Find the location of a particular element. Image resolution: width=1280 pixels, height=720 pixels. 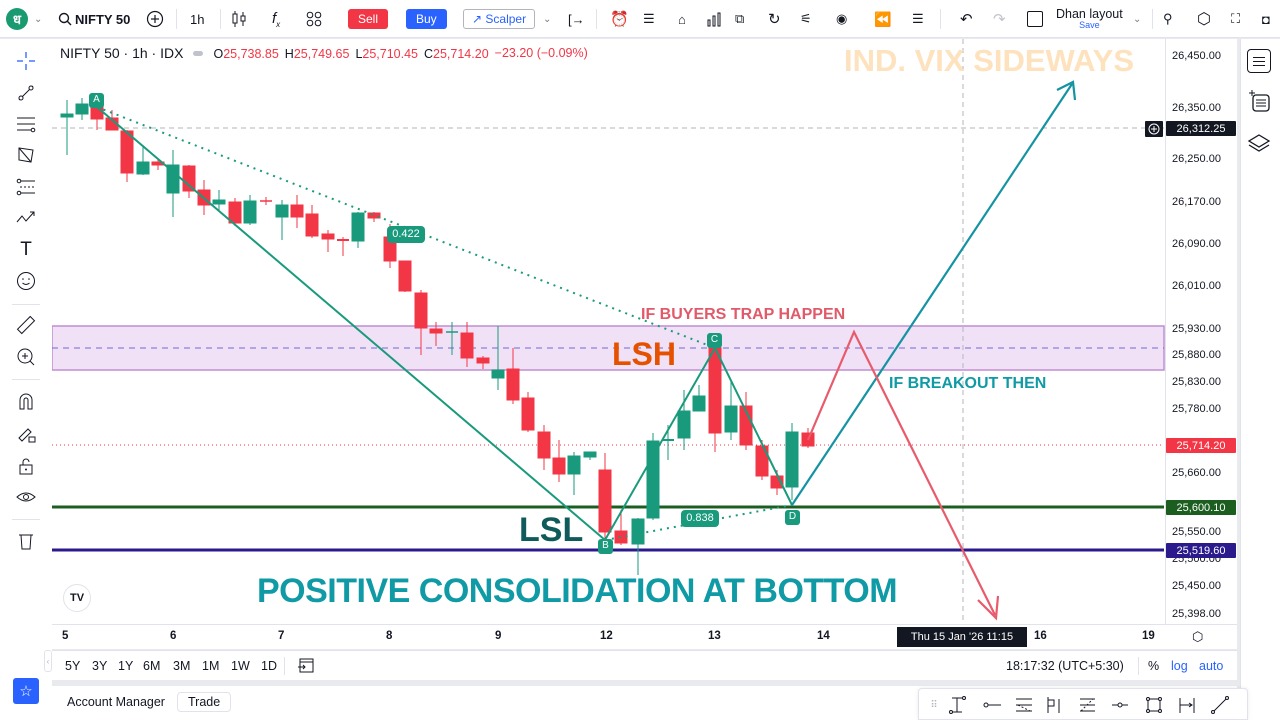

range-1w: 1W is located at coordinates (240, 666).